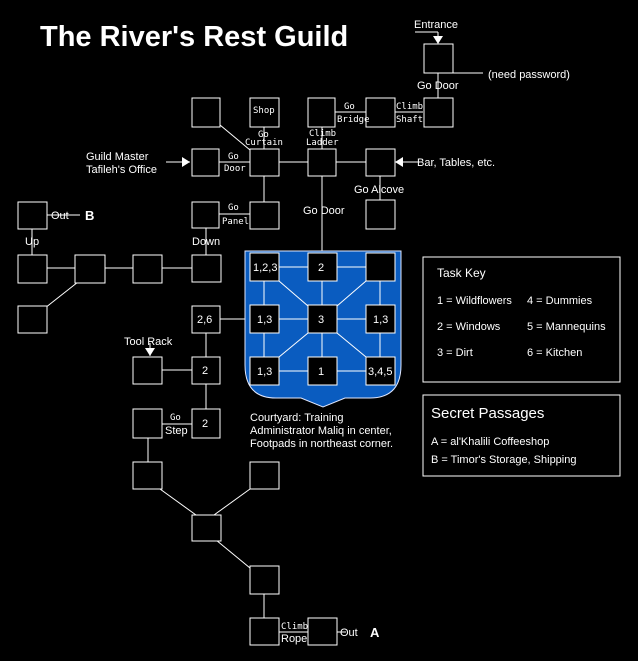 This screenshot has height=661, width=638. Describe the element at coordinates (264, 143) in the screenshot. I see `label-go-curtain-2: Curtain` at that location.